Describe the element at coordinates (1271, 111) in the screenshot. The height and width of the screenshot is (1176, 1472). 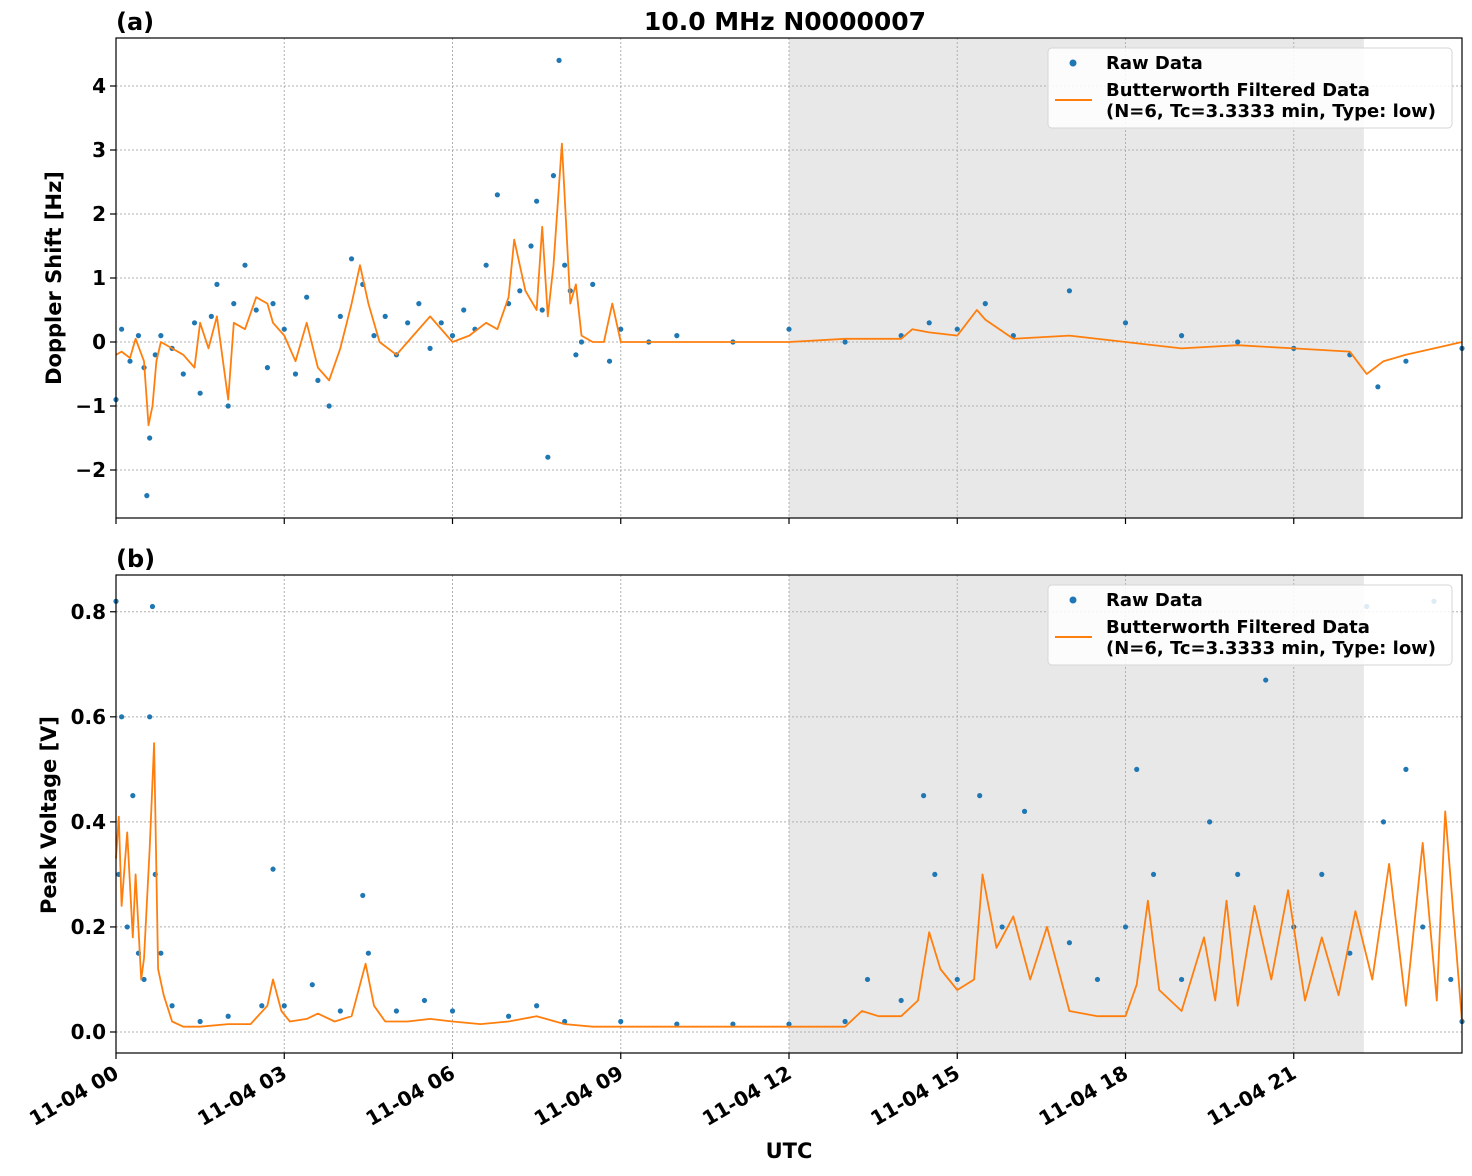
I see `legend-a-filtered-detail: (N=6, Tc=3.3333 min, Type: low)` at that location.